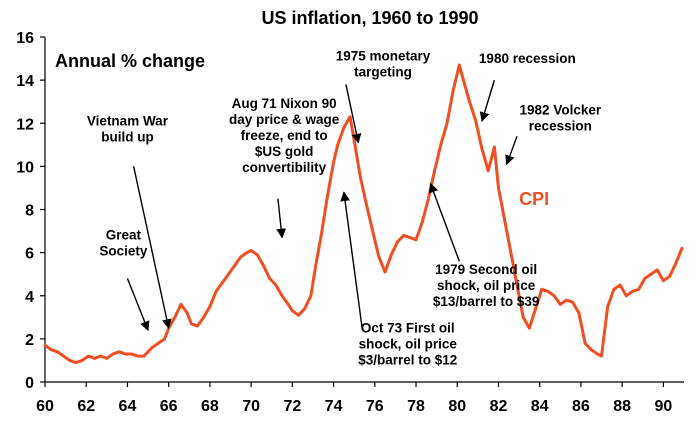 The image size is (700, 429). I want to click on x-tick-label: 66, so click(169, 406).